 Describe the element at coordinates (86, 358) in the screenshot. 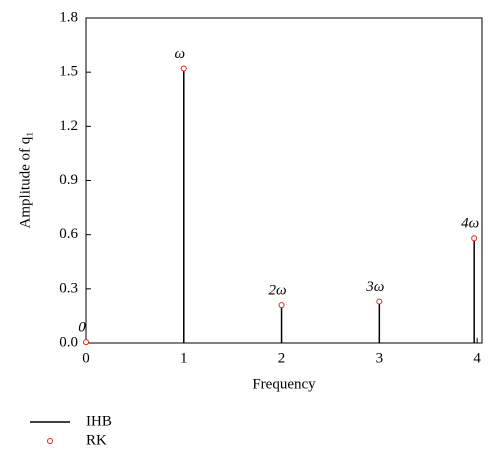

I see `x-tick-label: 0` at that location.